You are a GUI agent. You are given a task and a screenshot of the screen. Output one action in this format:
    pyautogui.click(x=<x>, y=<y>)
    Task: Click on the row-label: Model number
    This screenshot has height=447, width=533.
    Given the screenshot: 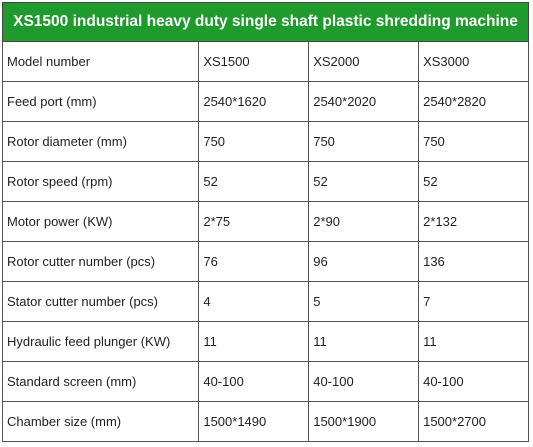 What is the action you would take?
    pyautogui.click(x=100, y=61)
    